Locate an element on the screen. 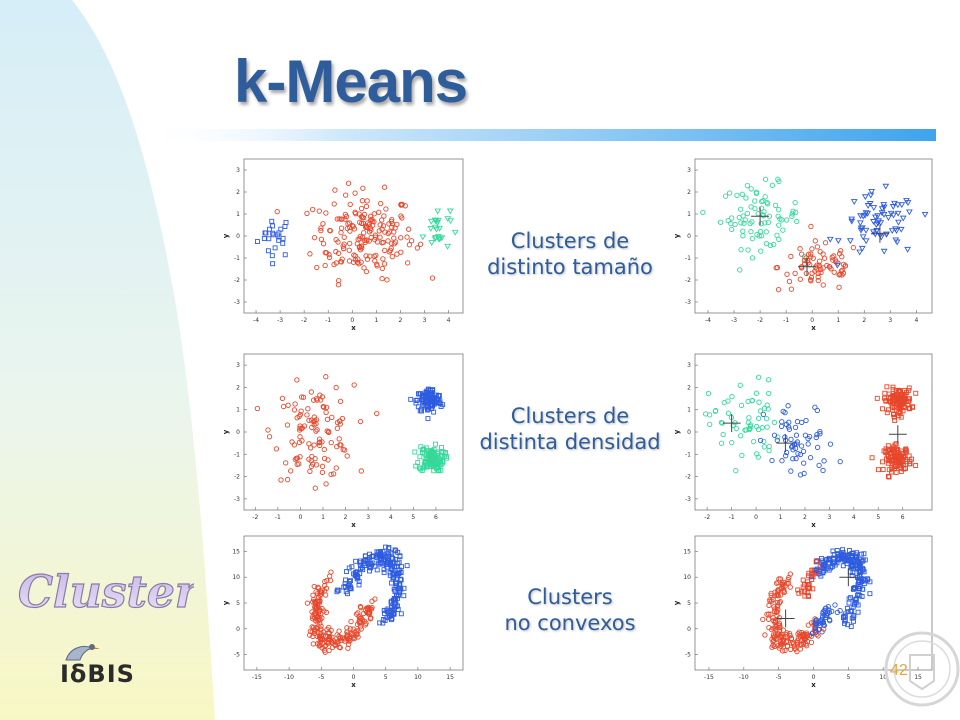  y-tick-label: -1 is located at coordinates (237, 454).